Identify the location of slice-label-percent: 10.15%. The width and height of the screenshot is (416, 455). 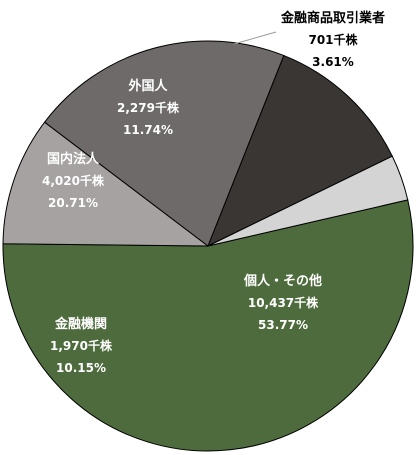
(81, 368).